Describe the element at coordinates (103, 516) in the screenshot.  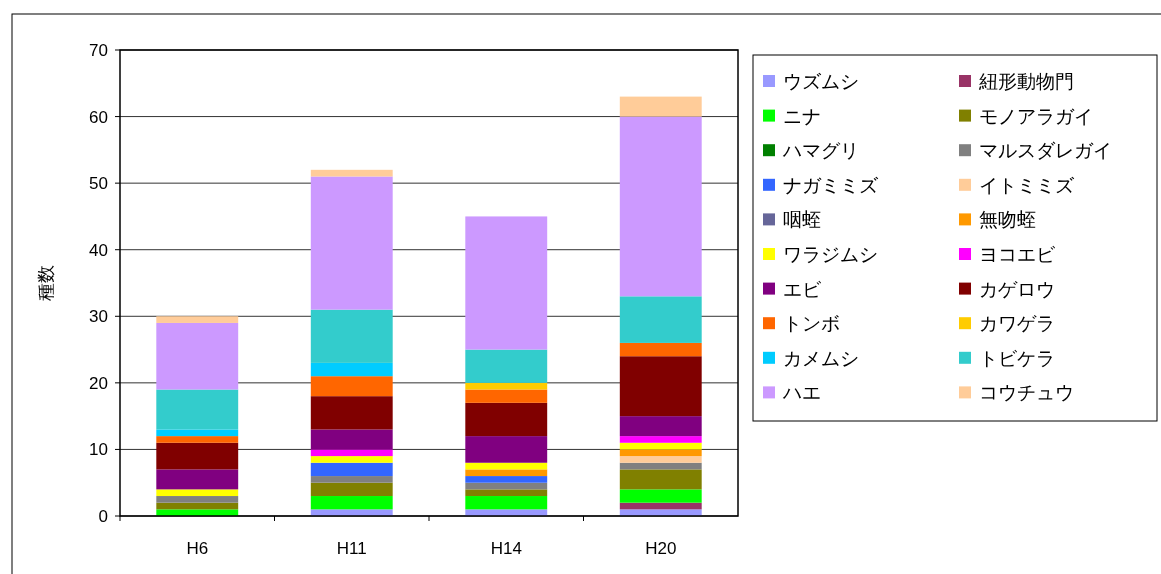
I see `y-tick-label: 0` at that location.